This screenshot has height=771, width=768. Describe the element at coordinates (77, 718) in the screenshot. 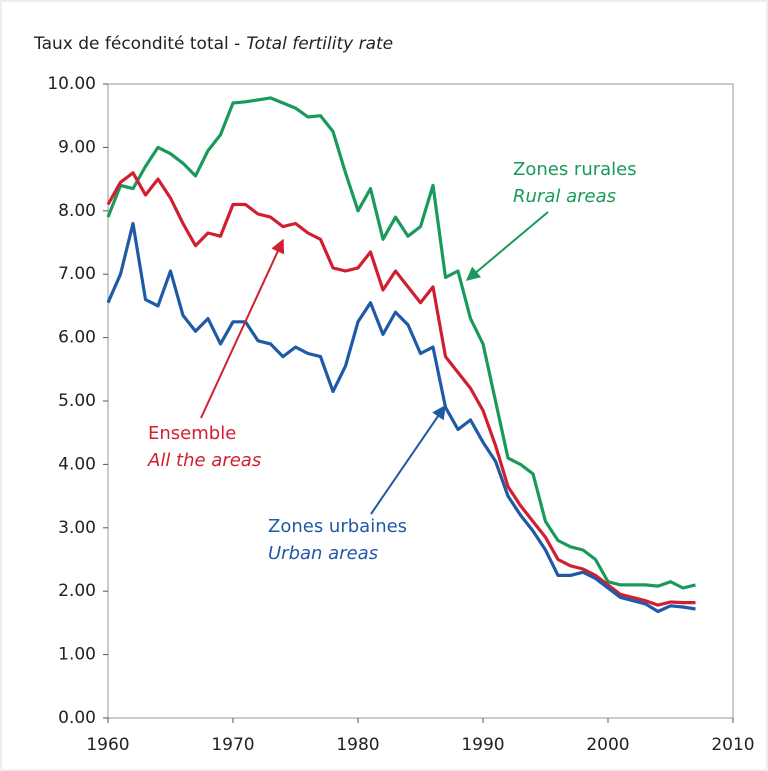

I see `y-tick-label: 0.00` at that location.